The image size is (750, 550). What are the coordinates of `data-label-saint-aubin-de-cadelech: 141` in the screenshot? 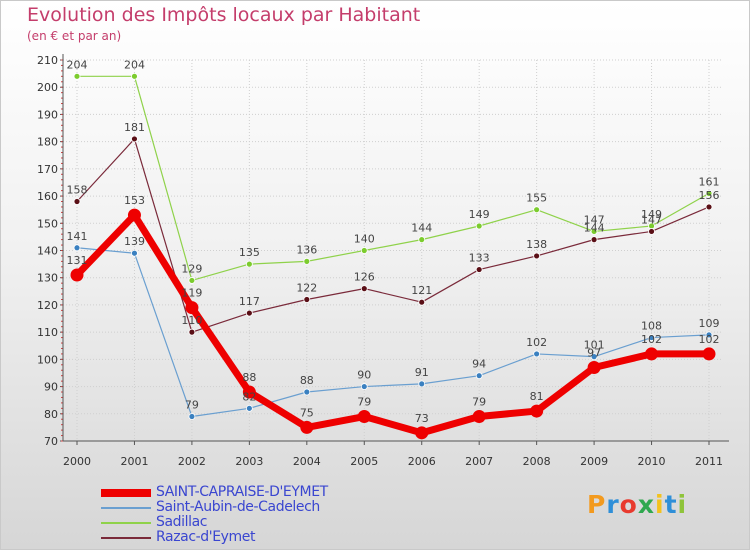 It's located at (77, 236).